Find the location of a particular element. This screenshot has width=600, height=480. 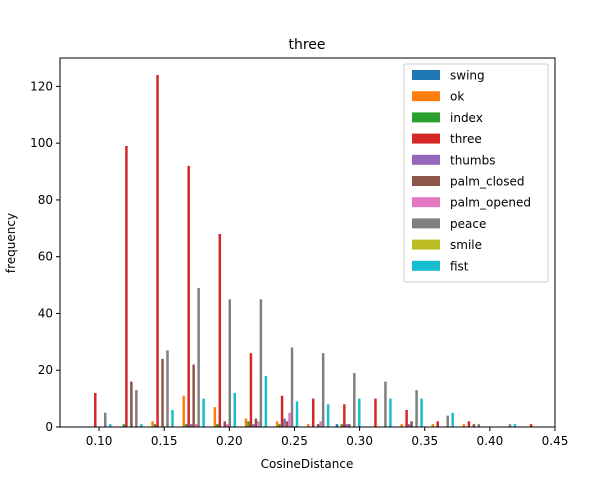

legend-label-ok: ok is located at coordinates (457, 97).